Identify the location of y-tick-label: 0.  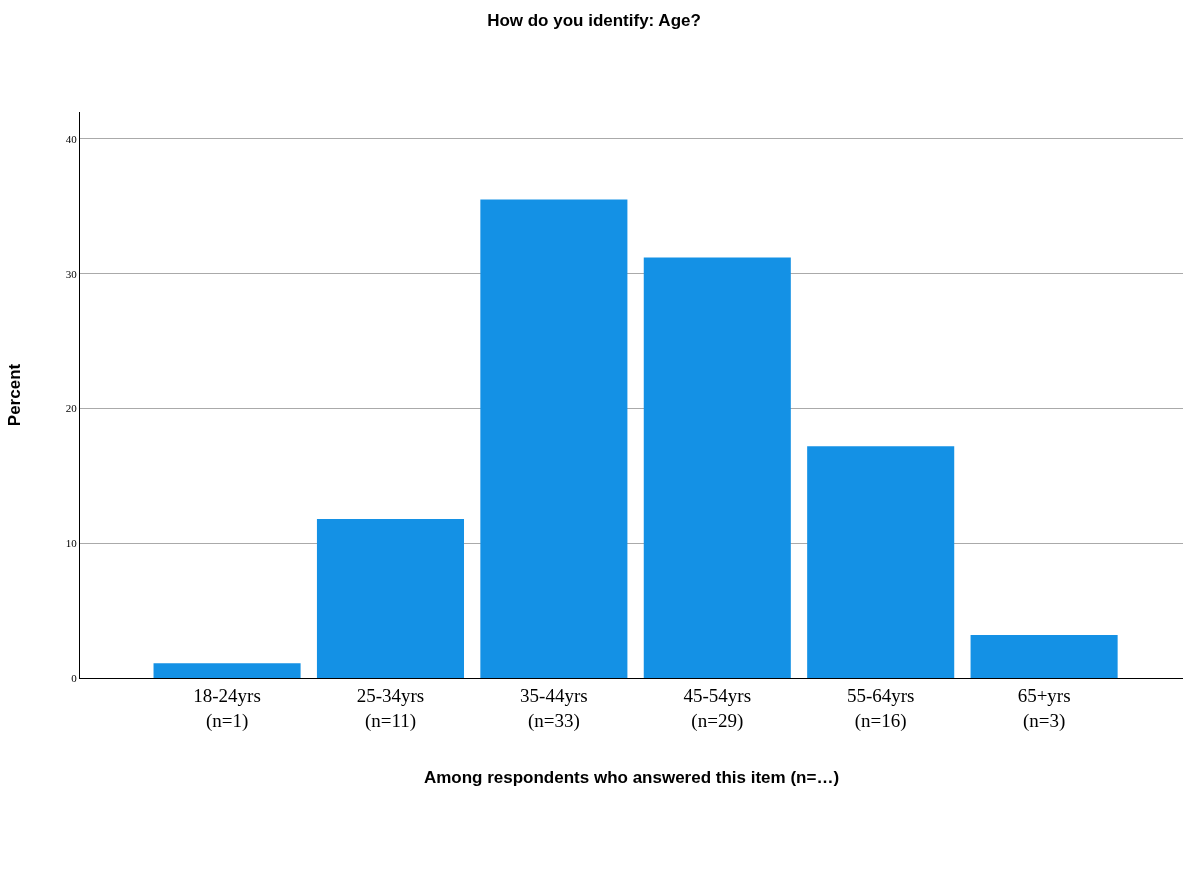
(74, 677).